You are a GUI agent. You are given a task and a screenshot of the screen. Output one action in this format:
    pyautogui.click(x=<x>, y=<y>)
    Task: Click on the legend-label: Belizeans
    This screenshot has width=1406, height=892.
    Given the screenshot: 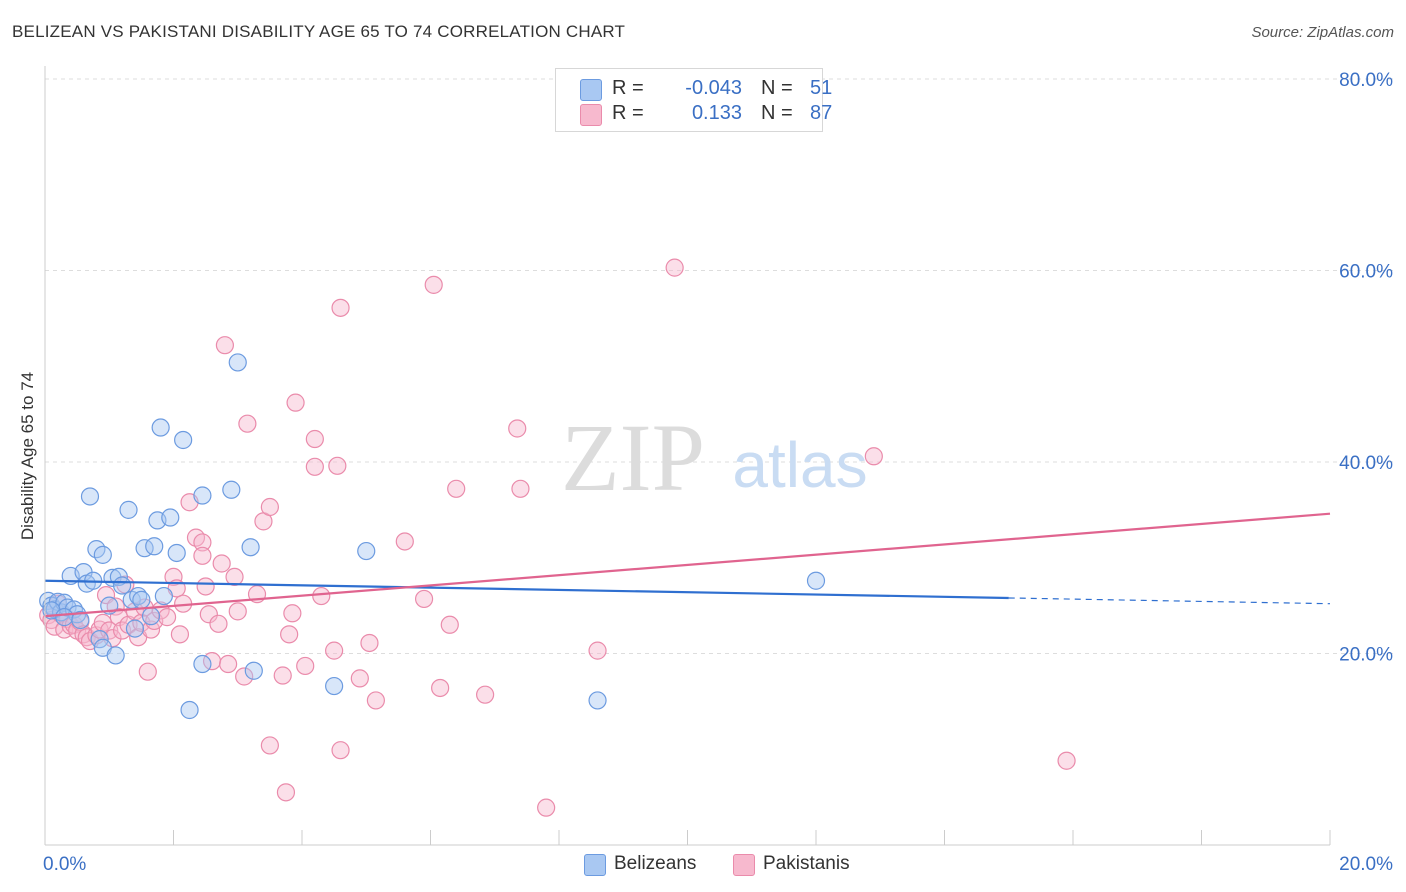 What is the action you would take?
    pyautogui.click(x=655, y=863)
    